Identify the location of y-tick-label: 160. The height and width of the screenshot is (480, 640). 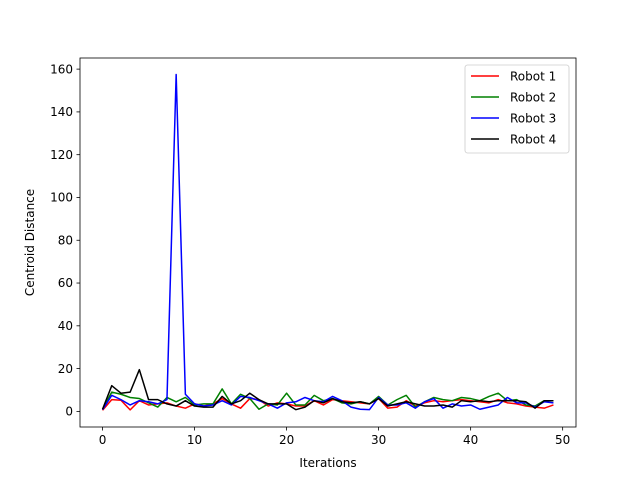
(61, 69).